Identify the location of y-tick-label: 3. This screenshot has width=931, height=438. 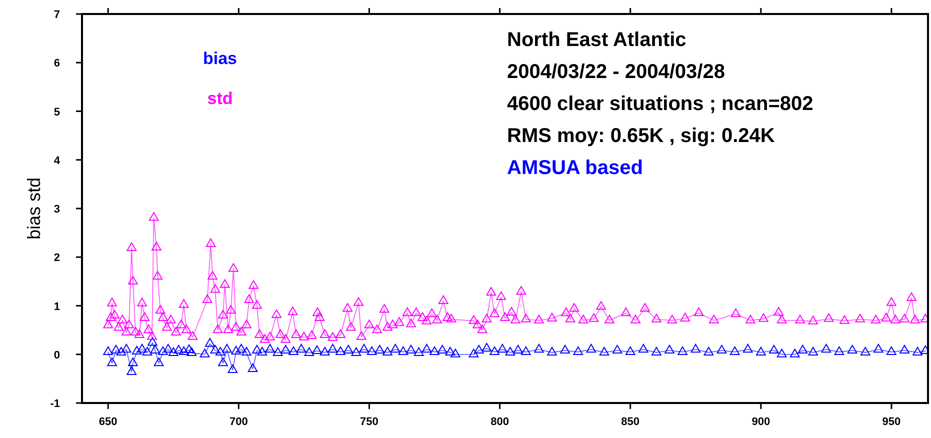
(57, 210).